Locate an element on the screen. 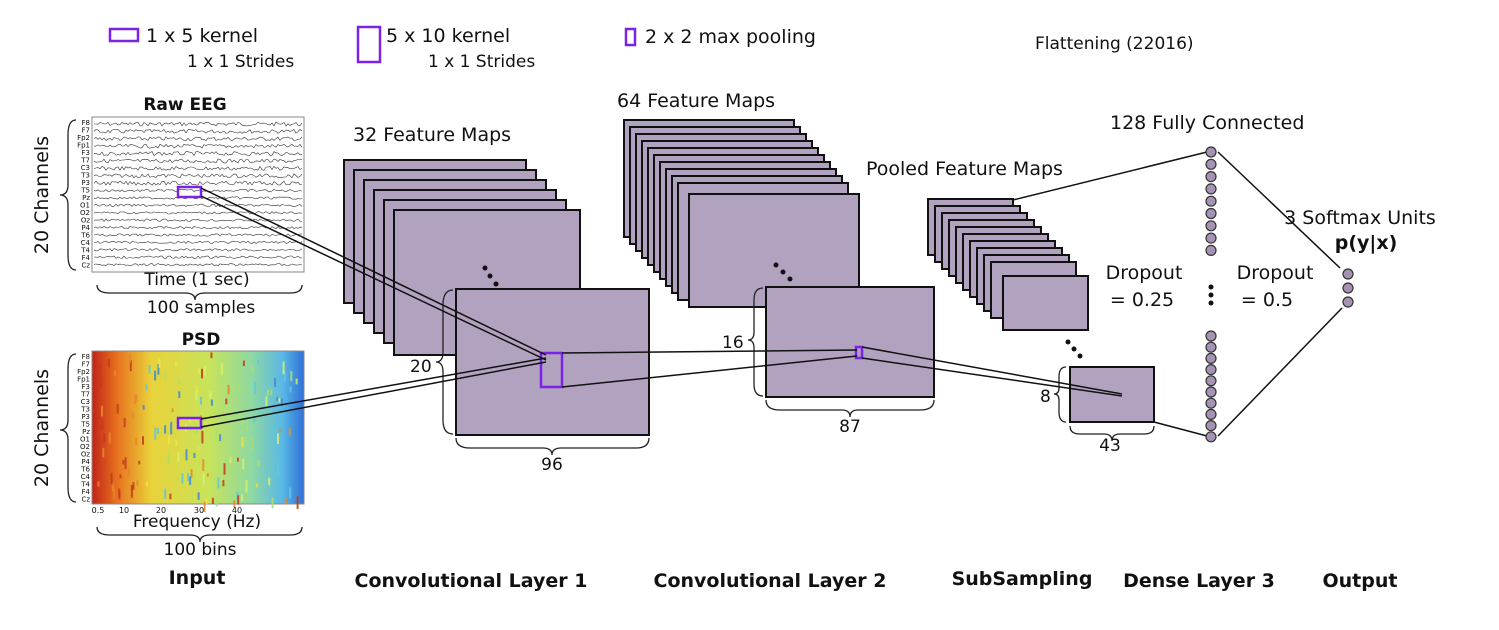 This screenshot has height=630, width=1499. psd-bottom-brace is located at coordinates (199, 534).